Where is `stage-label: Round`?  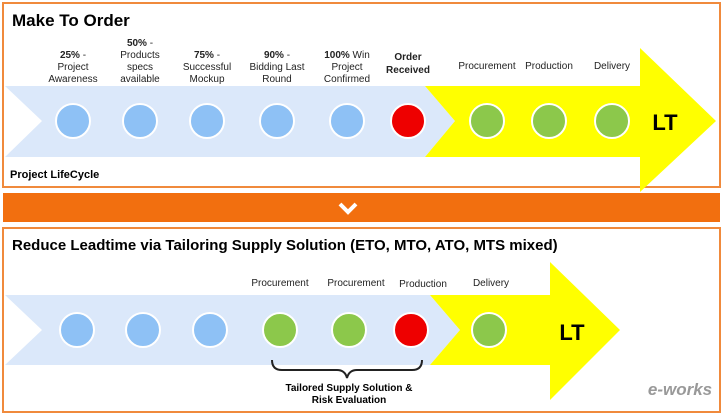 stage-label: Round is located at coordinates (276, 79).